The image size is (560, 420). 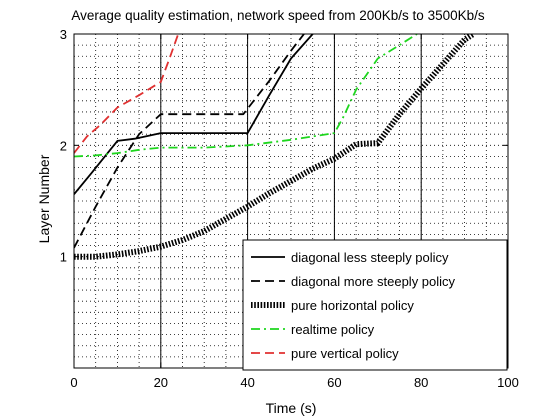 I want to click on y-tick-label: 3, so click(x=63, y=34).